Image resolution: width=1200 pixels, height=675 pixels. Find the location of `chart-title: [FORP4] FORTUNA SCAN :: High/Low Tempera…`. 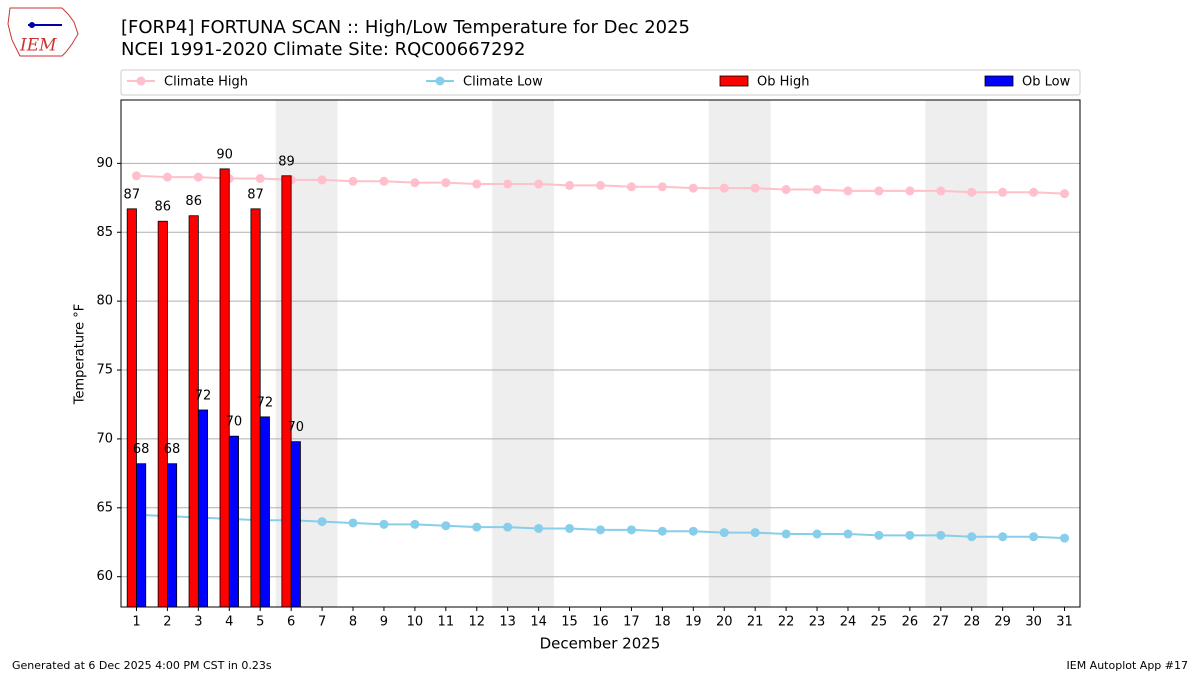

chart-title: [FORP4] FORTUNA SCAN :: High/Low Tempera… is located at coordinates (405, 27).